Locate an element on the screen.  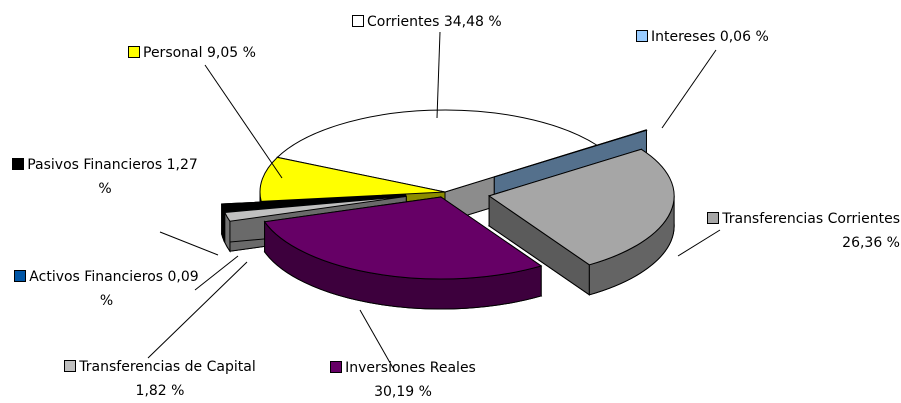
category-label: Pasivos Financieros is located at coordinates (95, 165).